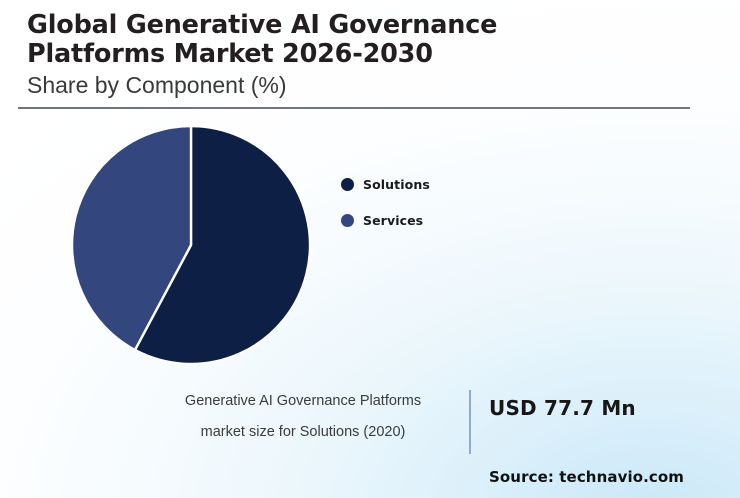  Describe the element at coordinates (303, 401) in the screenshot. I see `footer-caption-line-1: Generative AI Governance Platforms` at that location.